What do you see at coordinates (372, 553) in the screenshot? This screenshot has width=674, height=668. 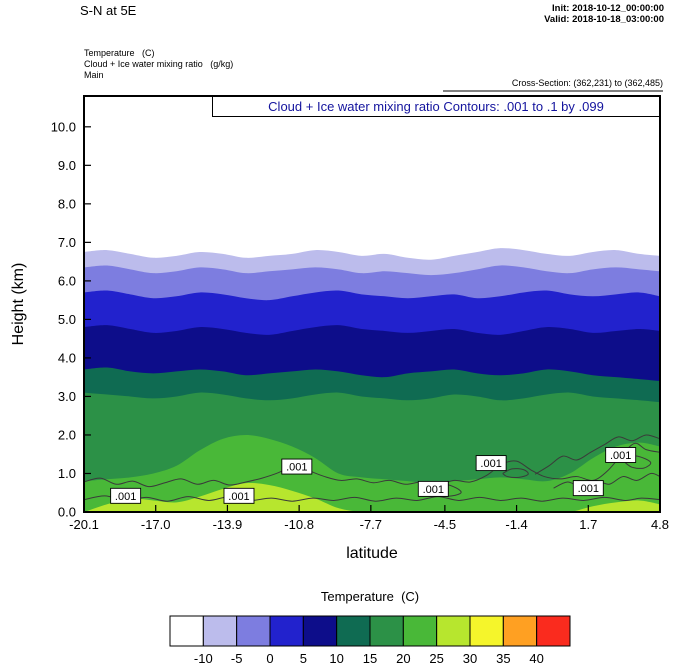 I see `x-axis-title: latitude` at bounding box center [372, 553].